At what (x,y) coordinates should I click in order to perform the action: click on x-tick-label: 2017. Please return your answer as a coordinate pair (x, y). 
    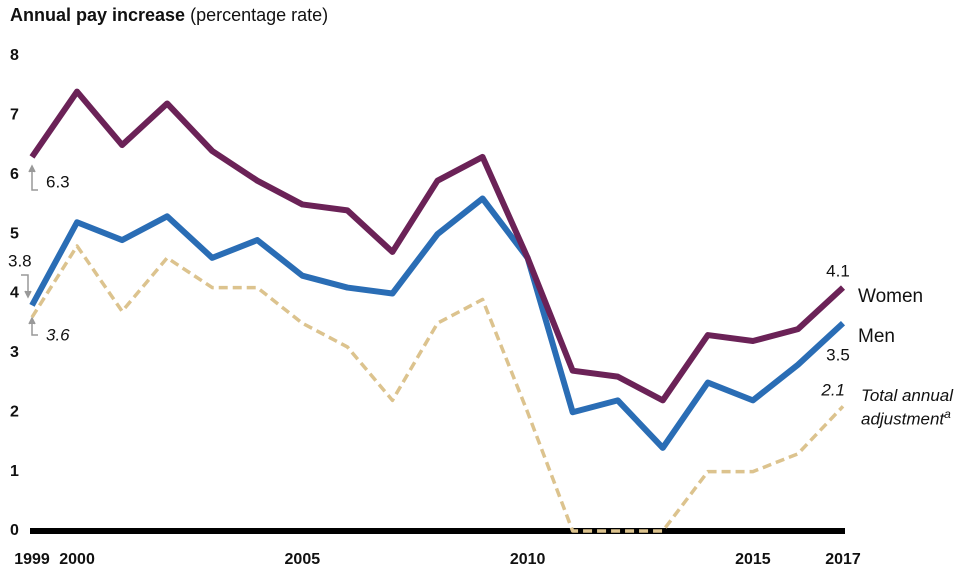
    Looking at the image, I should click on (843, 559).